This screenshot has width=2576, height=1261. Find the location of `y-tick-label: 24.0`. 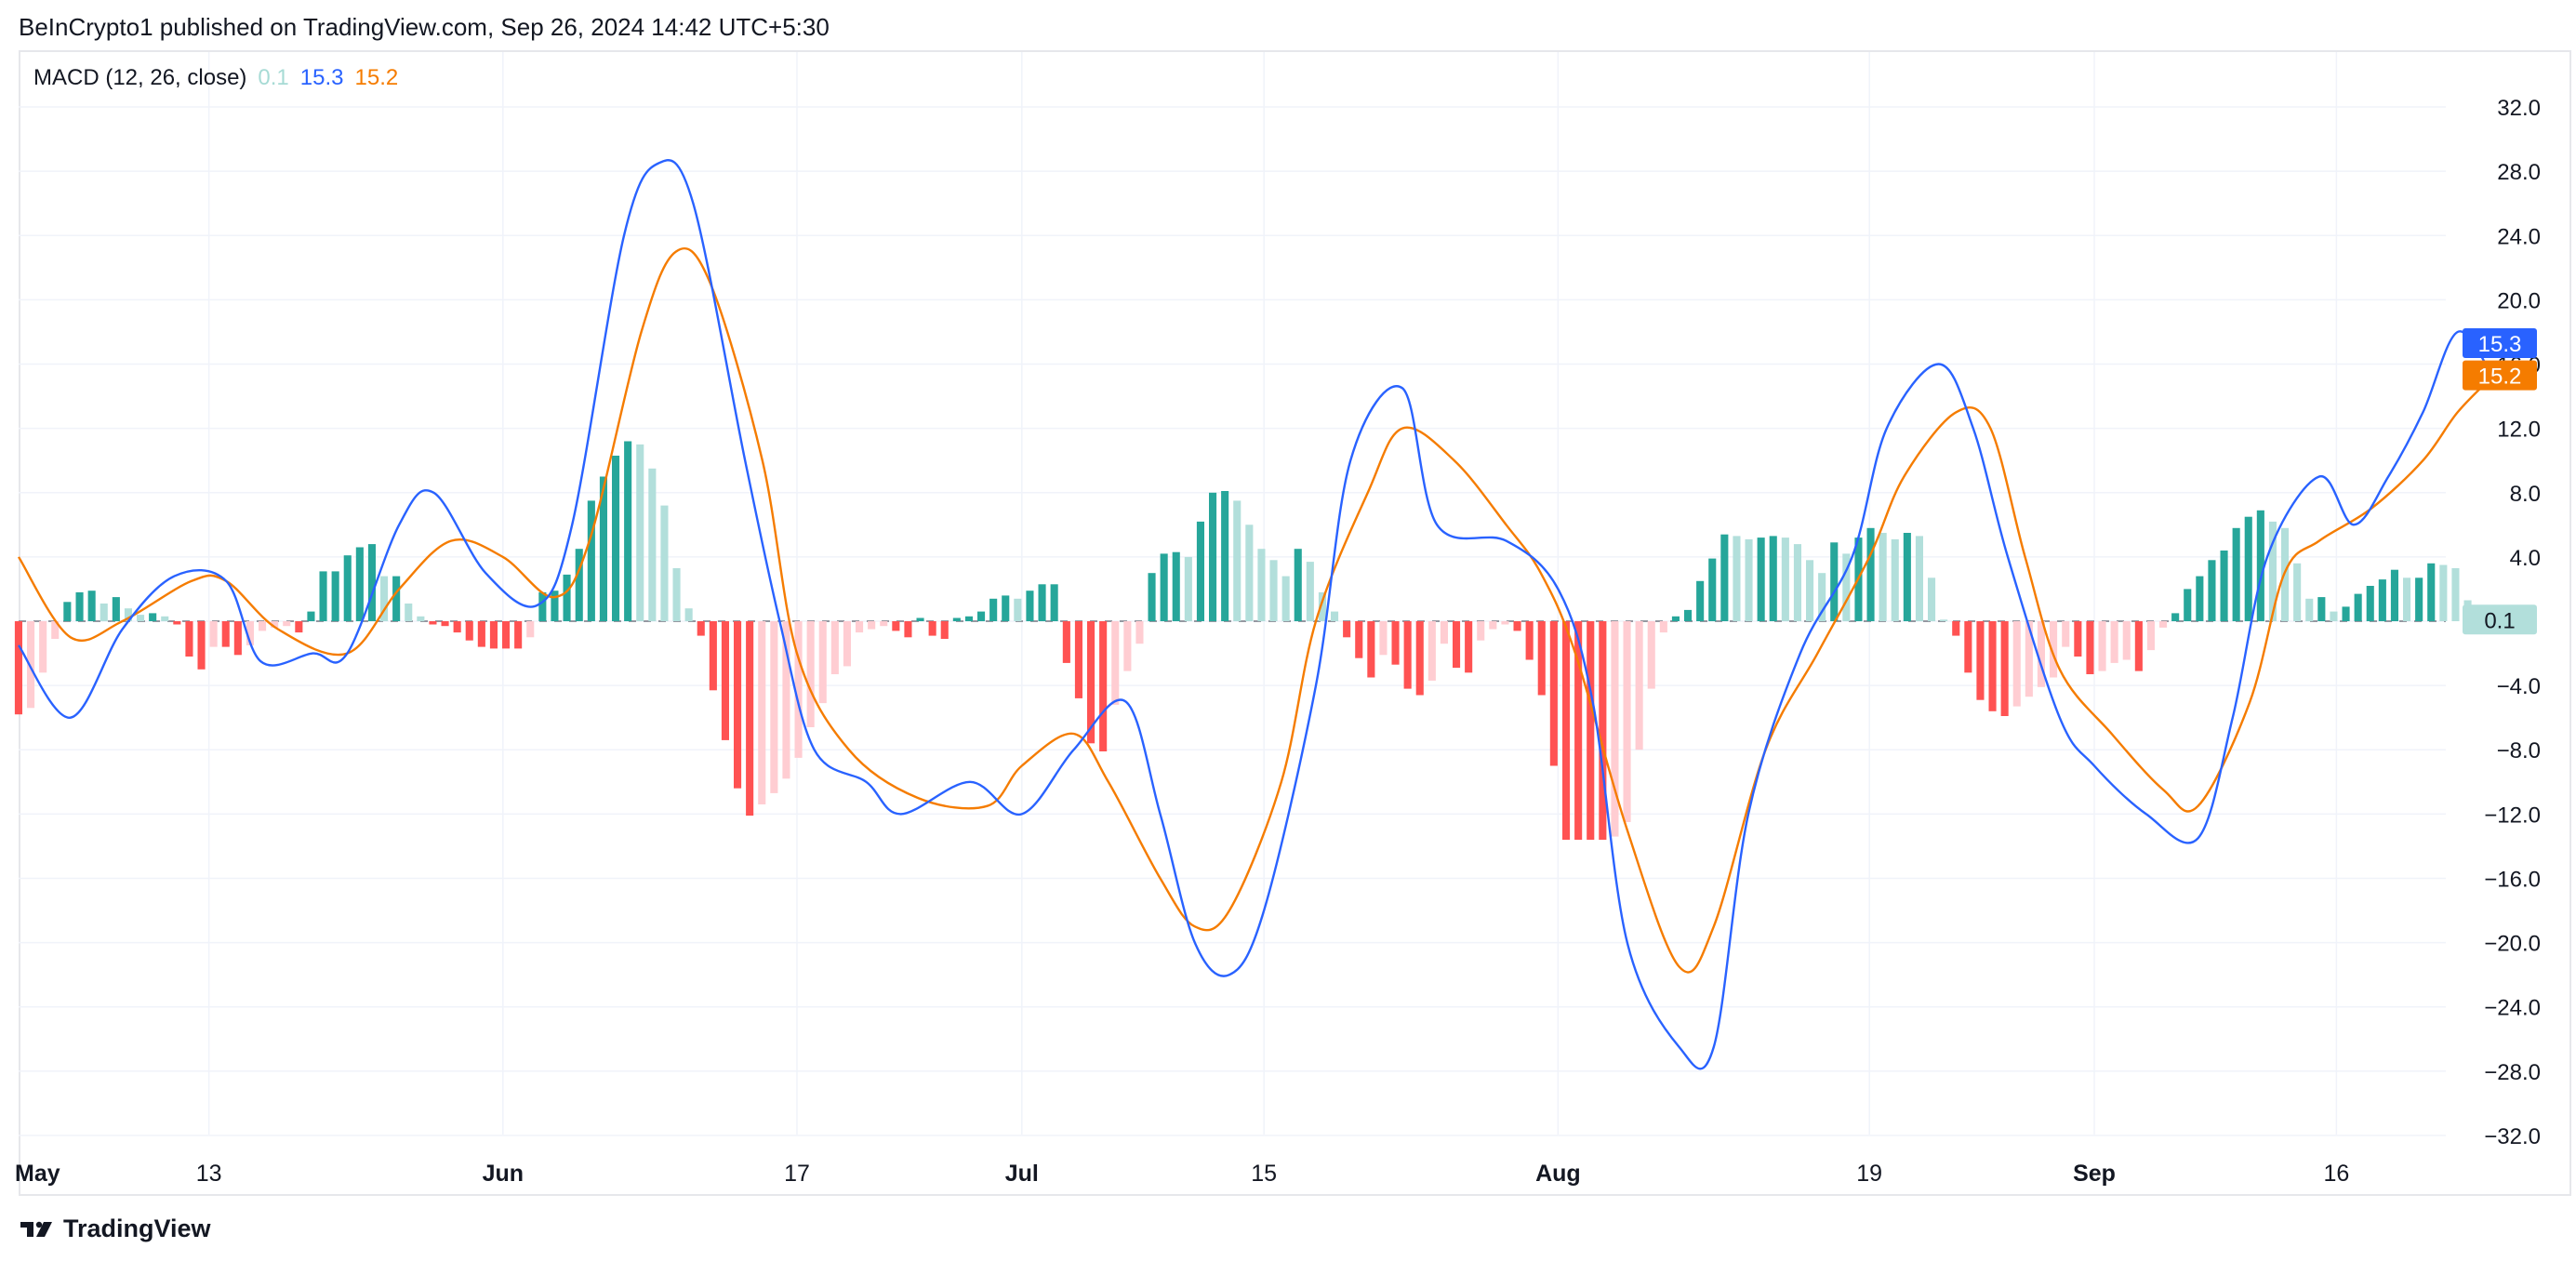

y-tick-label: 24.0 is located at coordinates (2519, 236).